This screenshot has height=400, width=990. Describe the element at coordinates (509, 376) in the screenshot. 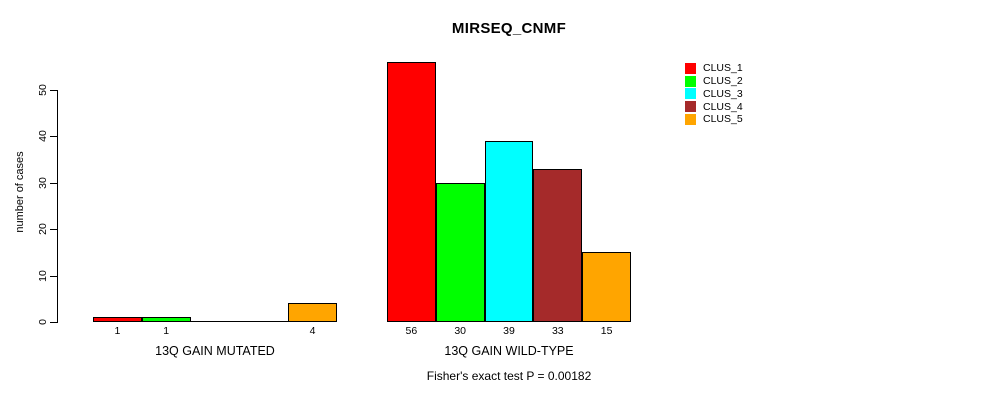

I see `fisher-test-annotation: Fisher's exact test P = 0.00182` at that location.